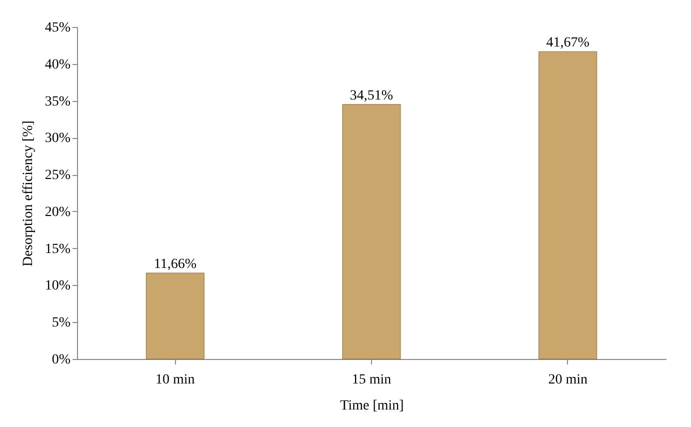  What do you see at coordinates (57, 176) in the screenshot?
I see `y-tick-label: 25%` at bounding box center [57, 176].